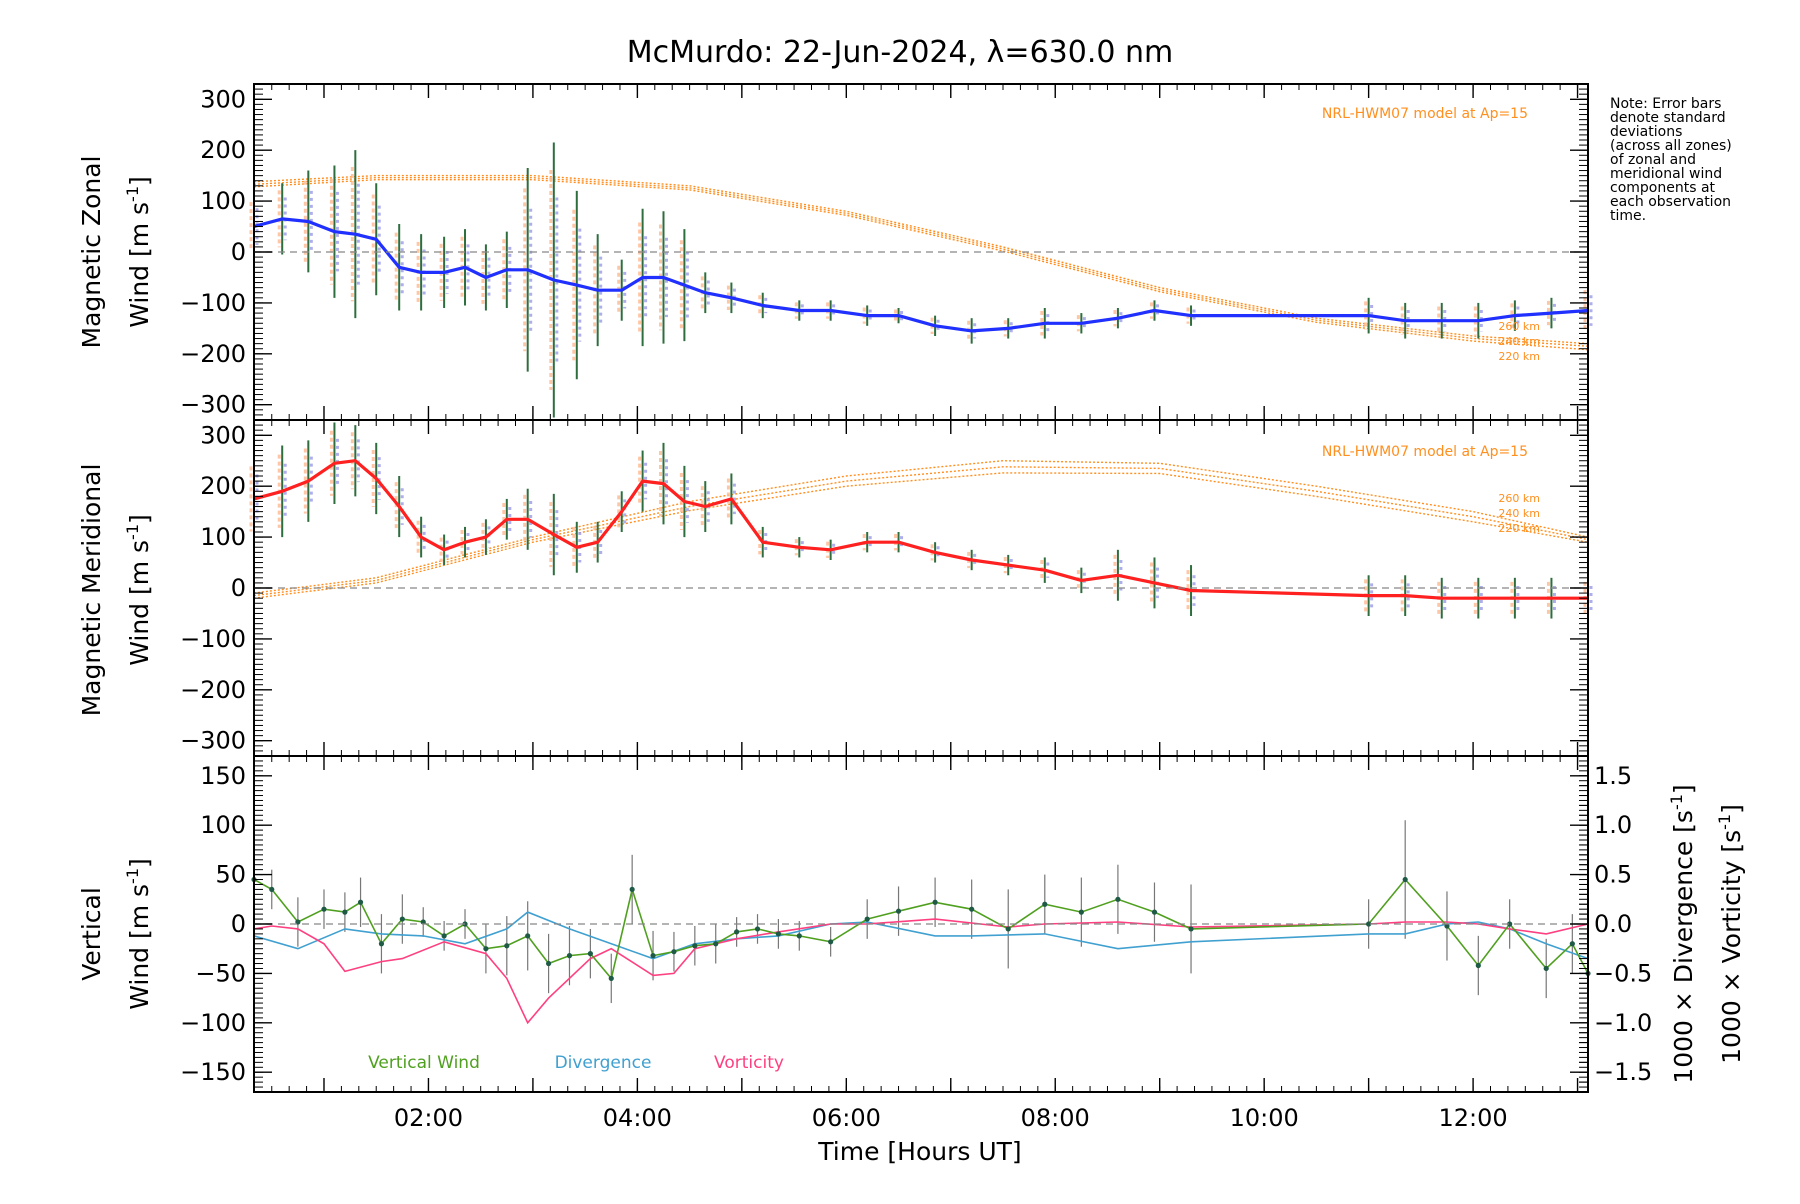 This screenshot has height=1204, width=1800. What do you see at coordinates (1623, 1023) in the screenshot?
I see `y2-tick-label: −1.0` at bounding box center [1623, 1023].